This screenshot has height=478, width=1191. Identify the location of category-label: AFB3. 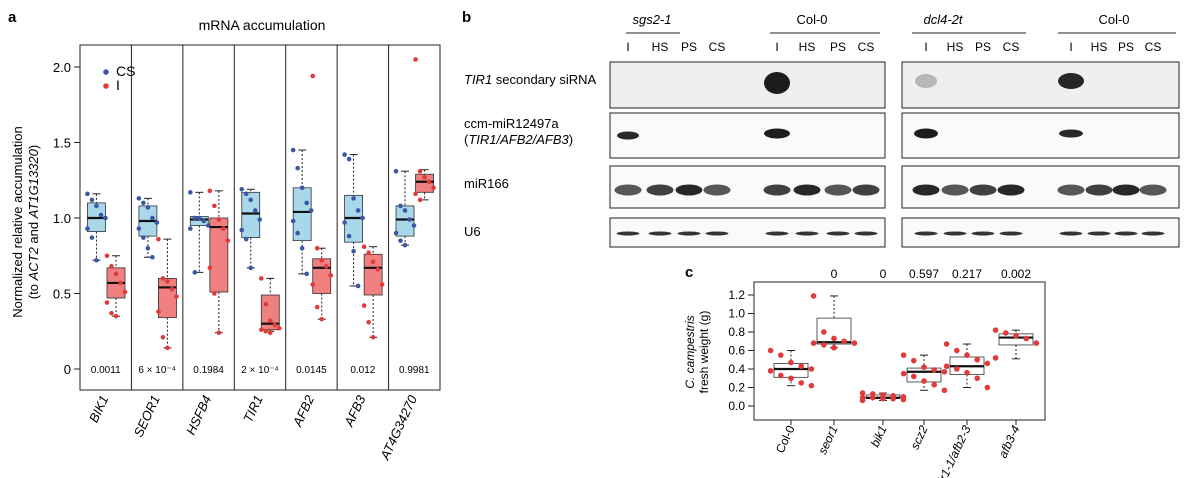
(355, 410).